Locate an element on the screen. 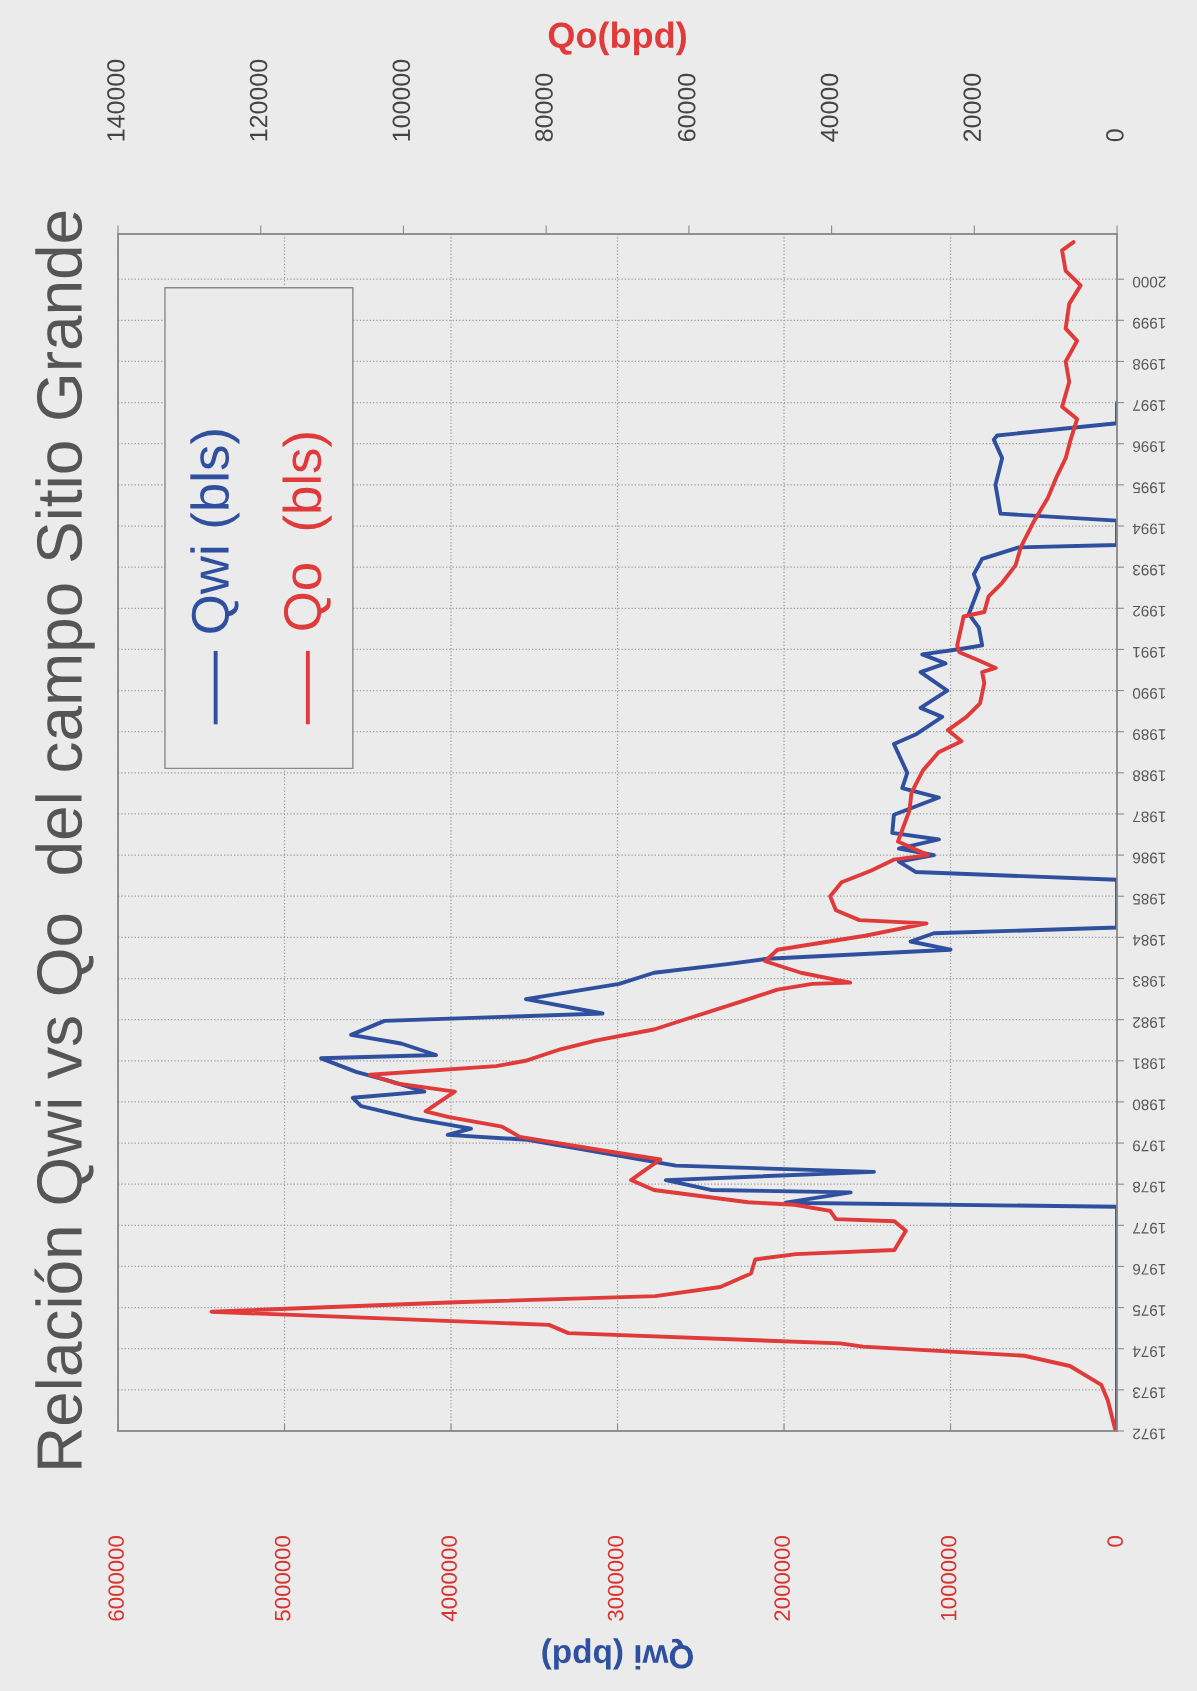  y-tick-label: 1975 is located at coordinates (1149, 1310).